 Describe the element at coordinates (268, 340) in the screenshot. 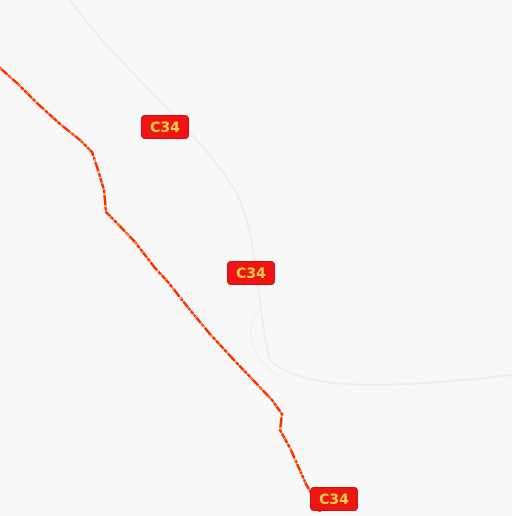

I see `minor-road` at that location.